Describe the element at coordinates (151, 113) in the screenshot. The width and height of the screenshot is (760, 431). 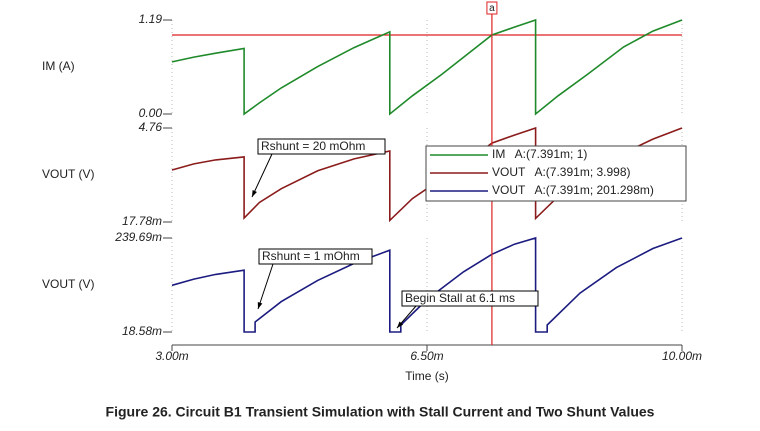
I see `y-tick-label: 0.00` at that location.